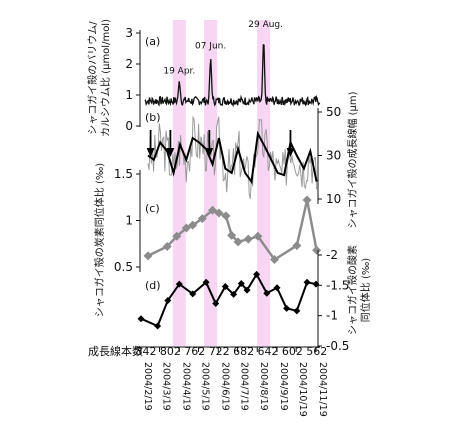 The height and width of the screenshot is (433, 460). I want to click on y-tick-label-d: -0.5, so click(337, 346).